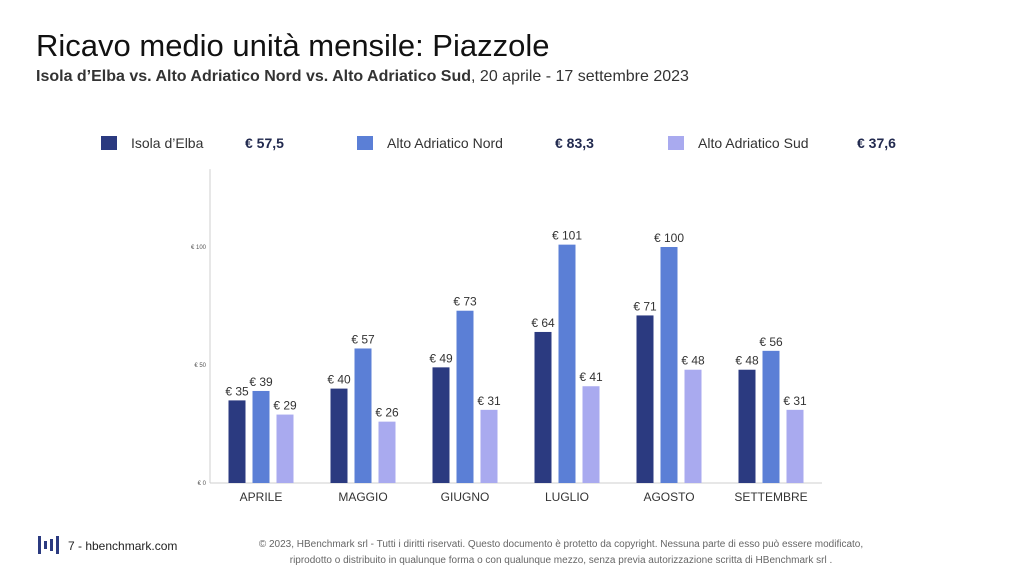 The image size is (1024, 576). What do you see at coordinates (123, 546) in the screenshot?
I see `footer-page-number: 7 - hbenchmark.com` at bounding box center [123, 546].